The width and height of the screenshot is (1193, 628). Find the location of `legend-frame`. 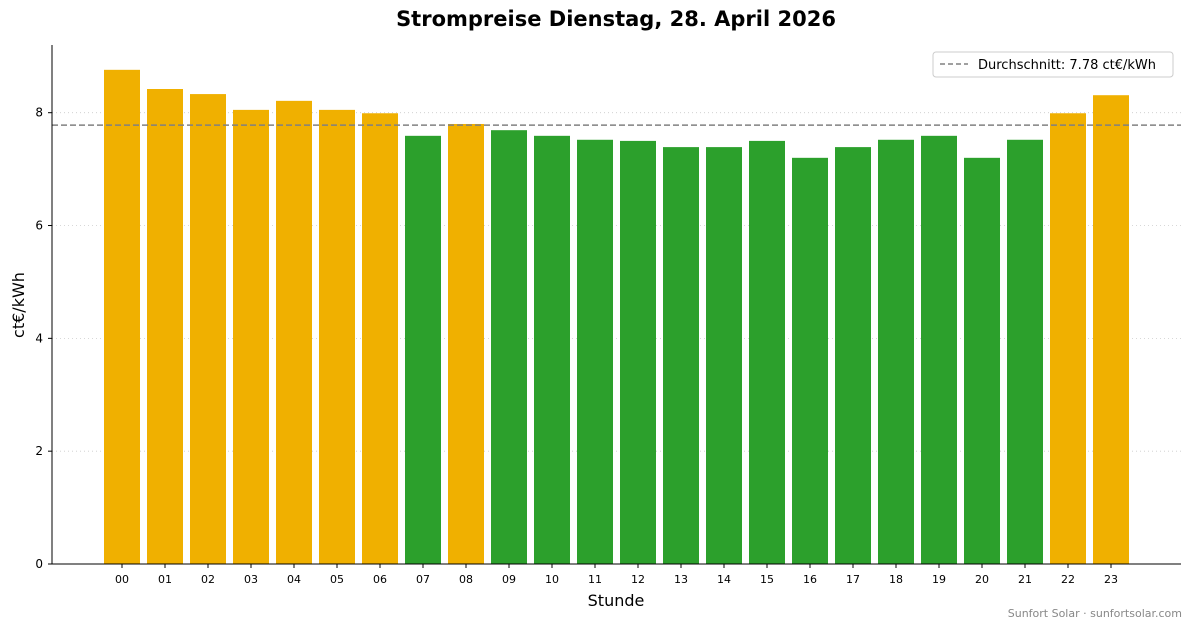

legend-frame is located at coordinates (1053, 64).